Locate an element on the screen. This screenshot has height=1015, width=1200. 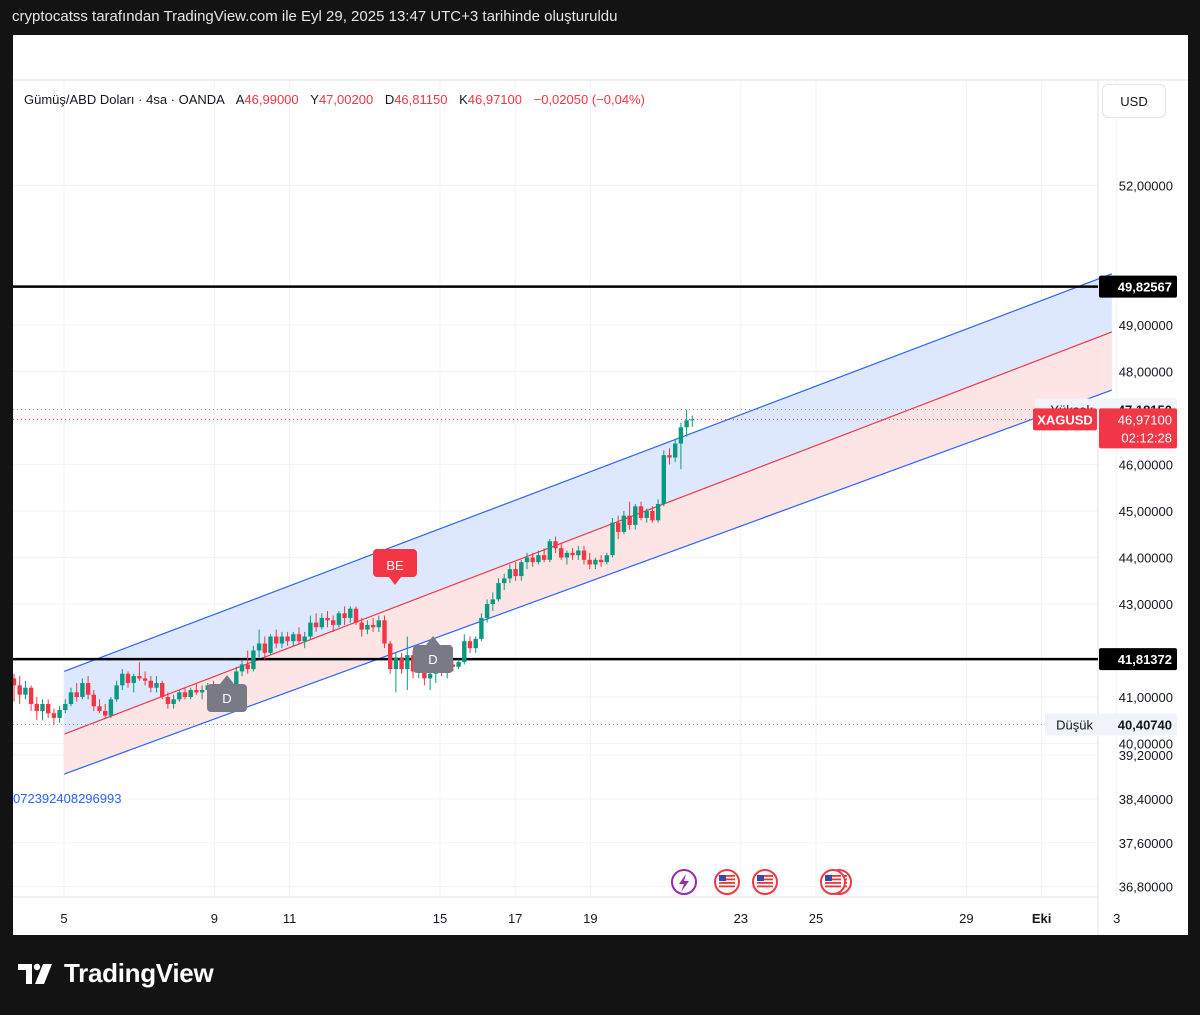
low-caption-bg is located at coordinates (1072, 724).